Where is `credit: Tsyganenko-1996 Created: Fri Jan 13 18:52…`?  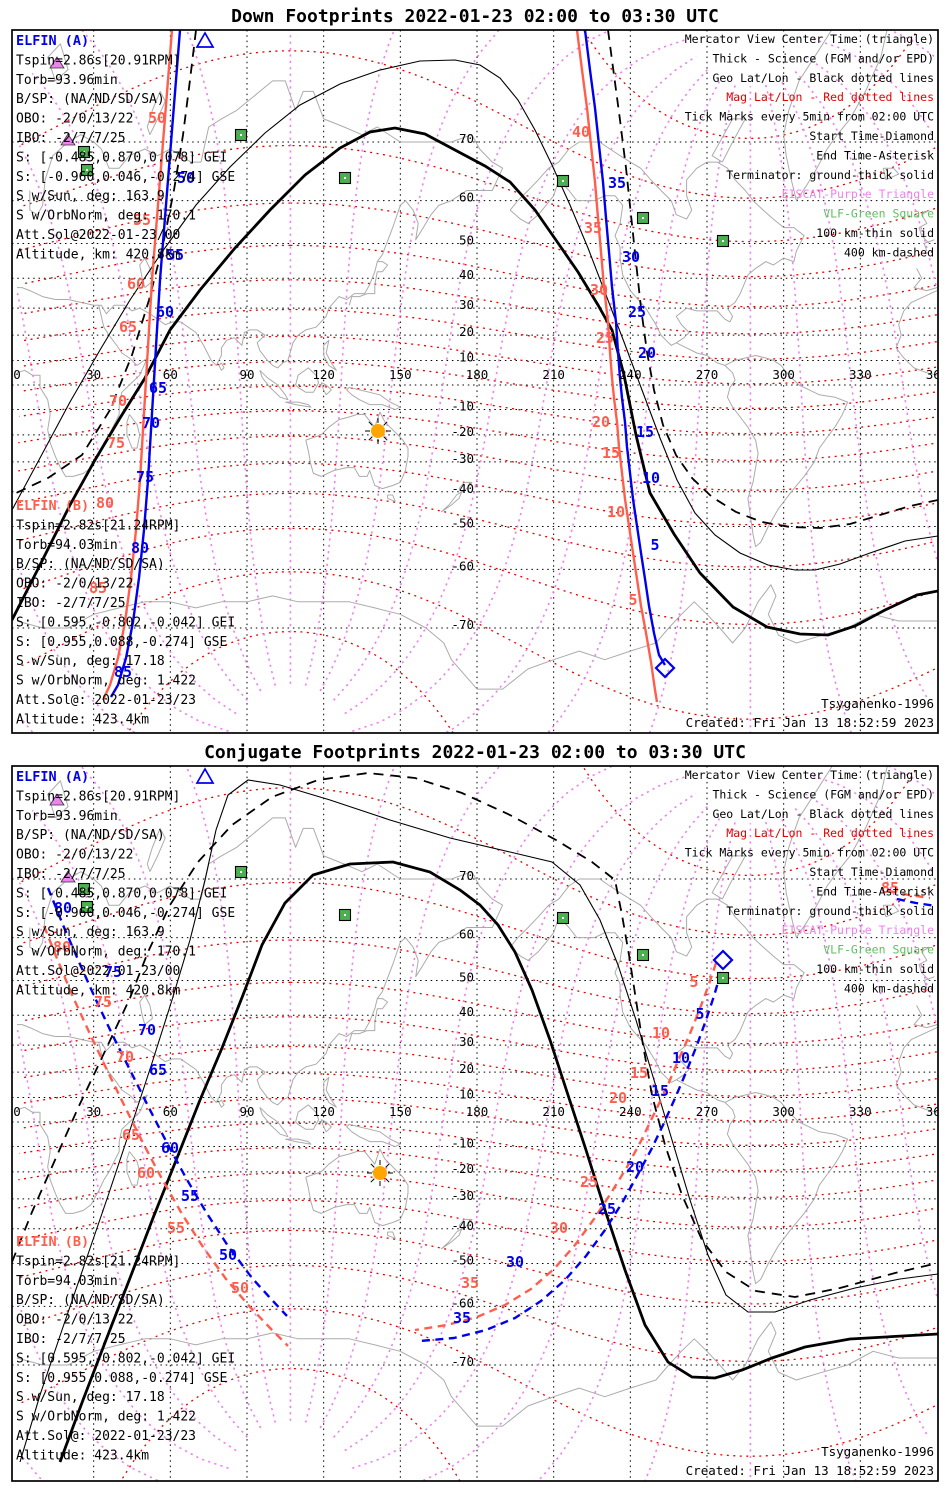
credit: Tsyganenko-1996 Created: Fri Jan 13 18:52… is located at coordinates (810, 713).